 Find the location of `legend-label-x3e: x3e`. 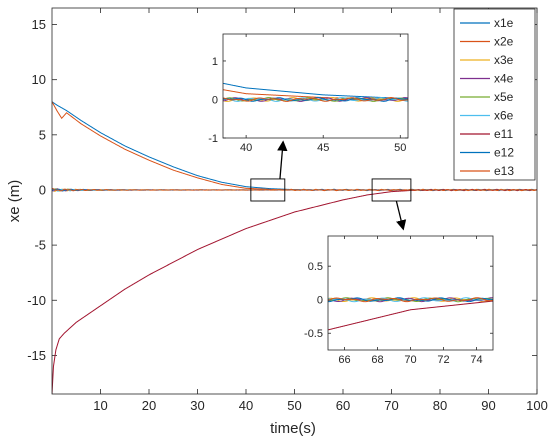

legend-label-x3e: x3e is located at coordinates (504, 60).